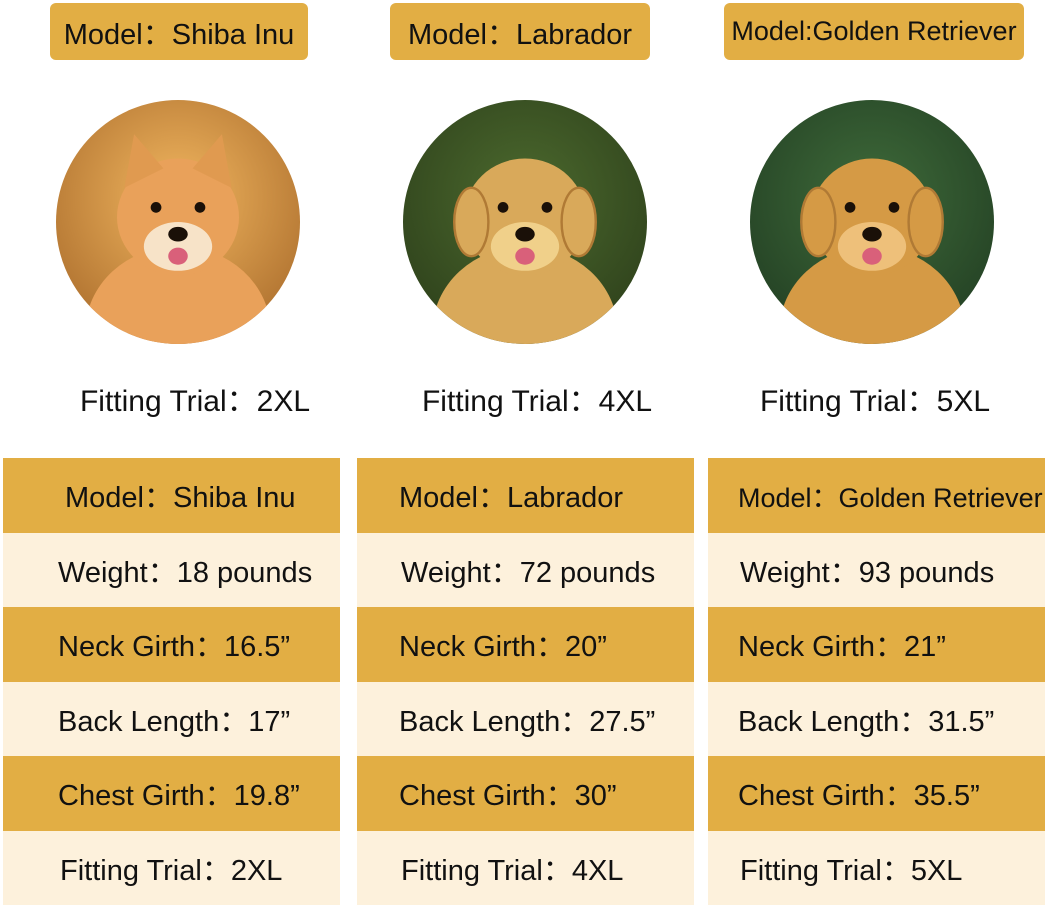 This screenshot has height=906, width=1050. What do you see at coordinates (842, 647) in the screenshot?
I see `row-text: Neck Girth：21”` at bounding box center [842, 647].